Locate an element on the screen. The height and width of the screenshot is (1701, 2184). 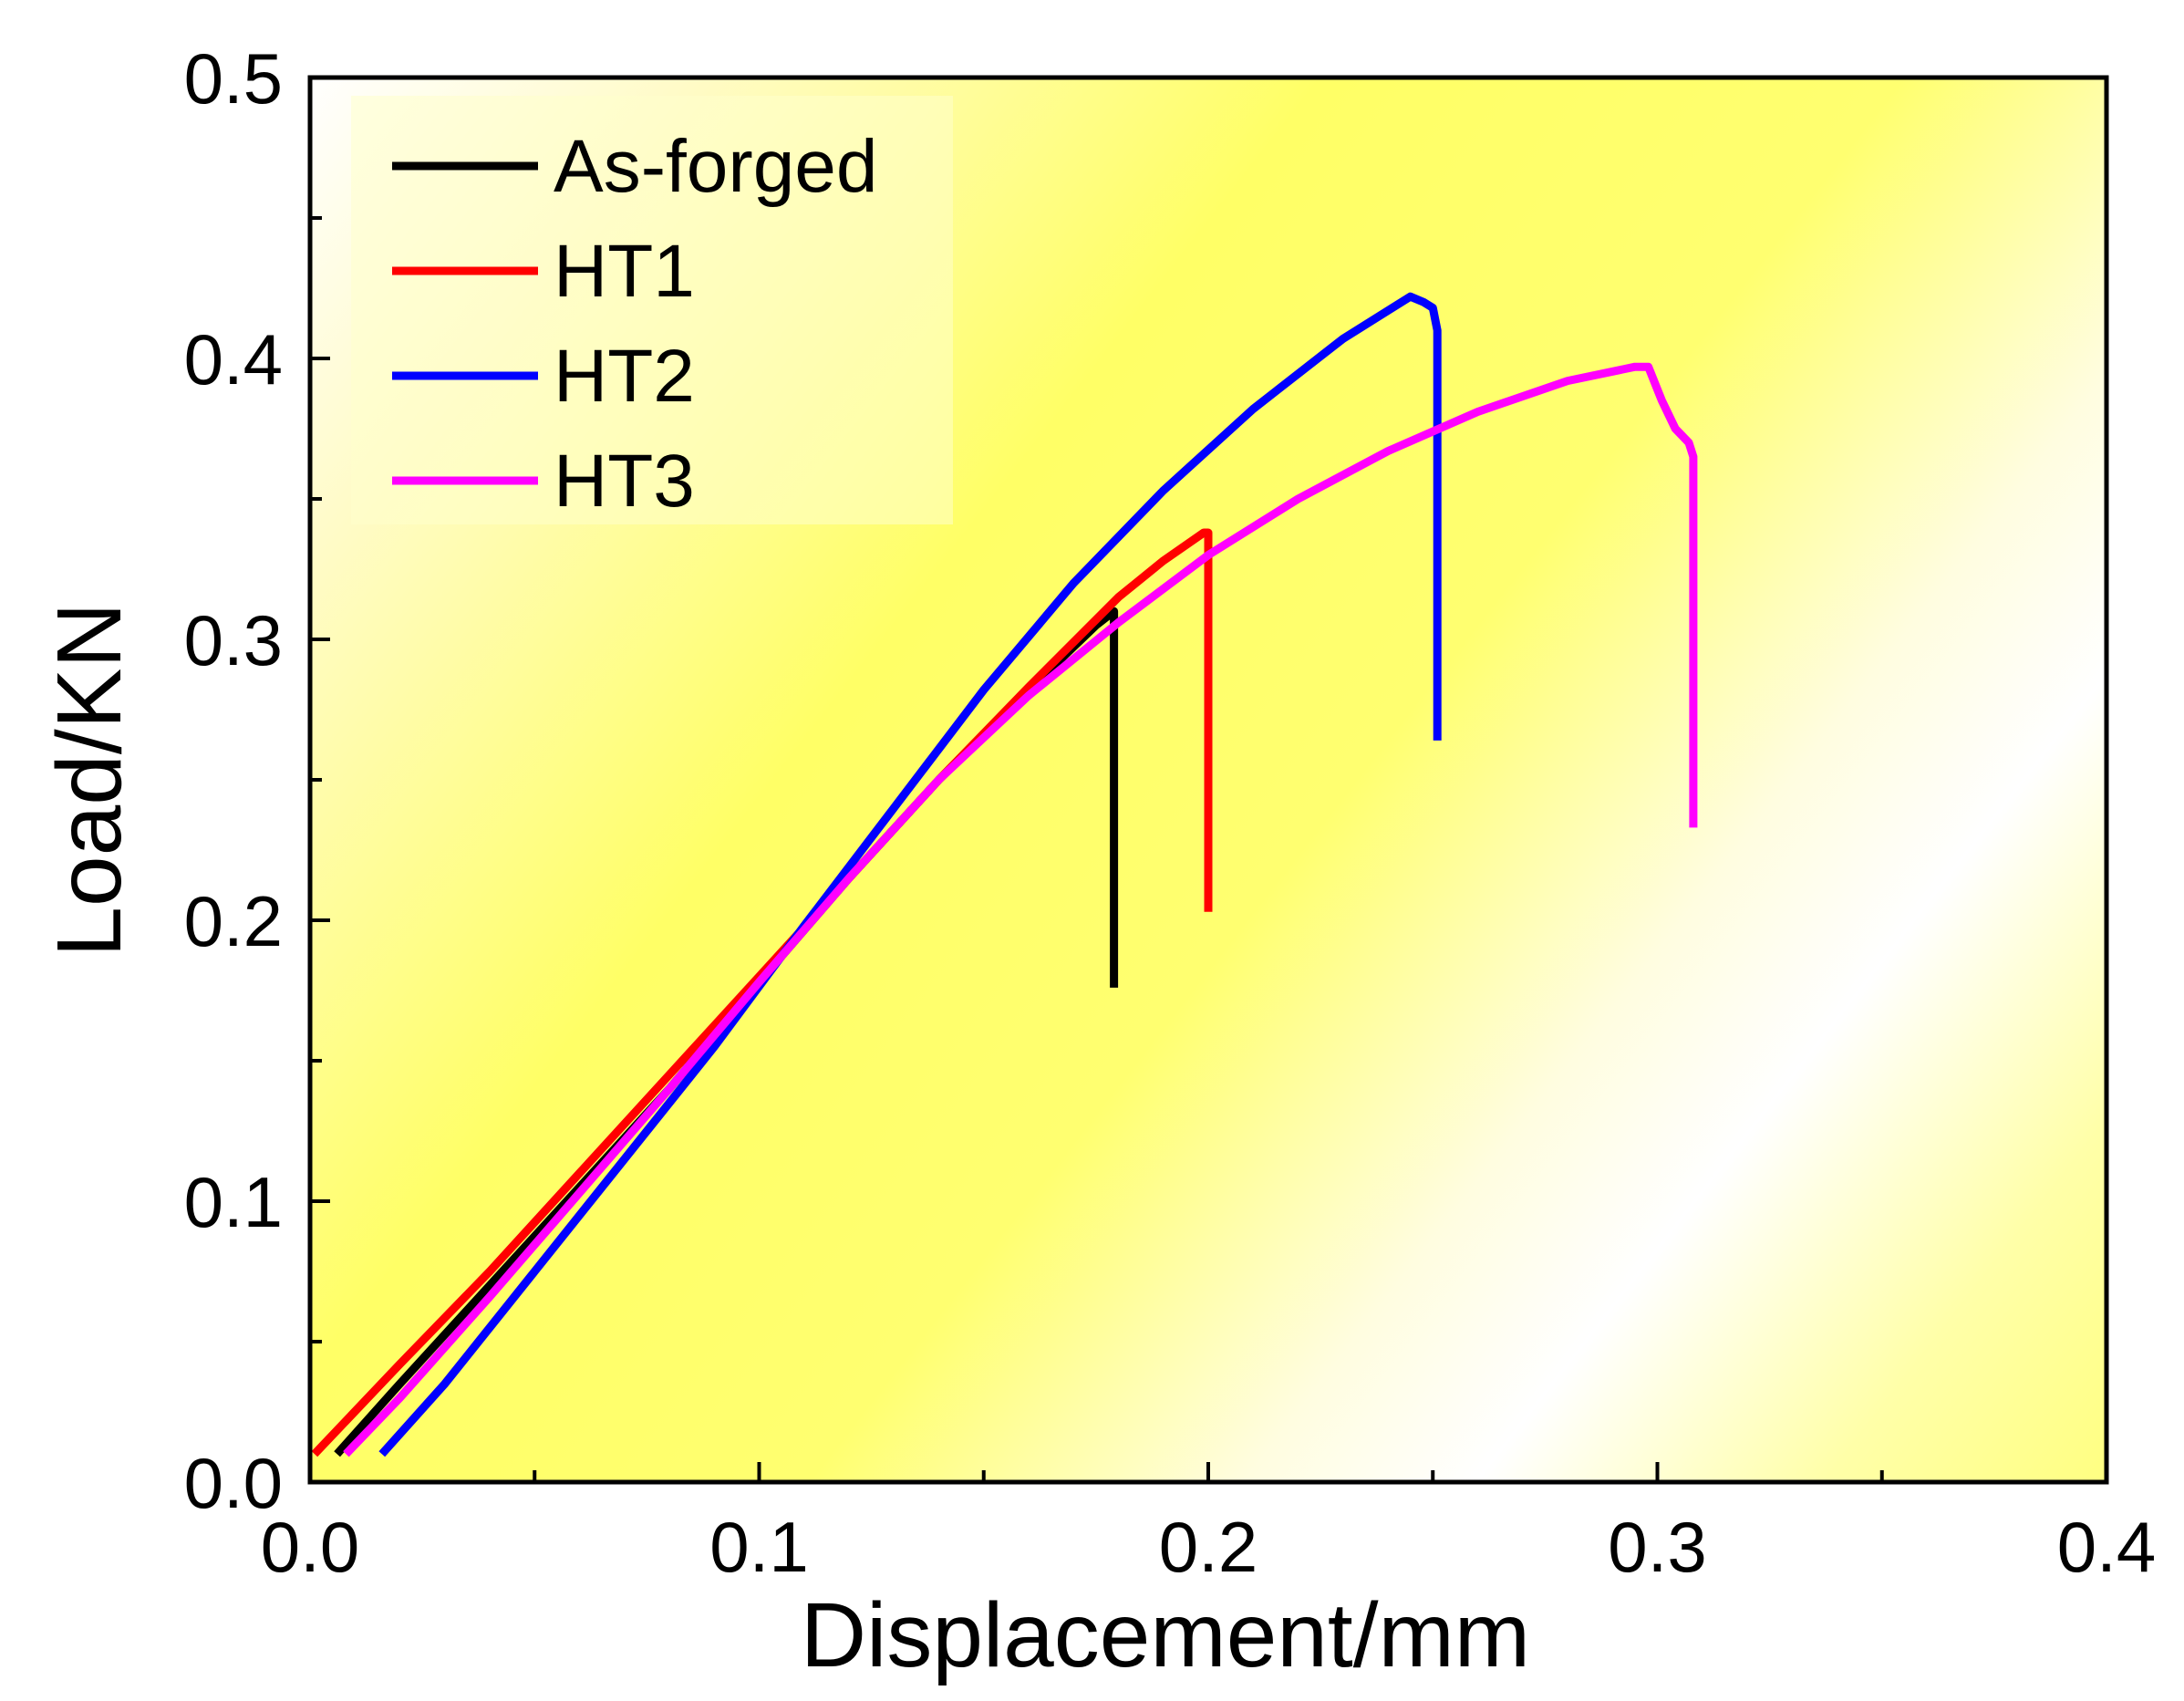
x-axis-label: Displacement/mm is located at coordinates (1166, 1635).